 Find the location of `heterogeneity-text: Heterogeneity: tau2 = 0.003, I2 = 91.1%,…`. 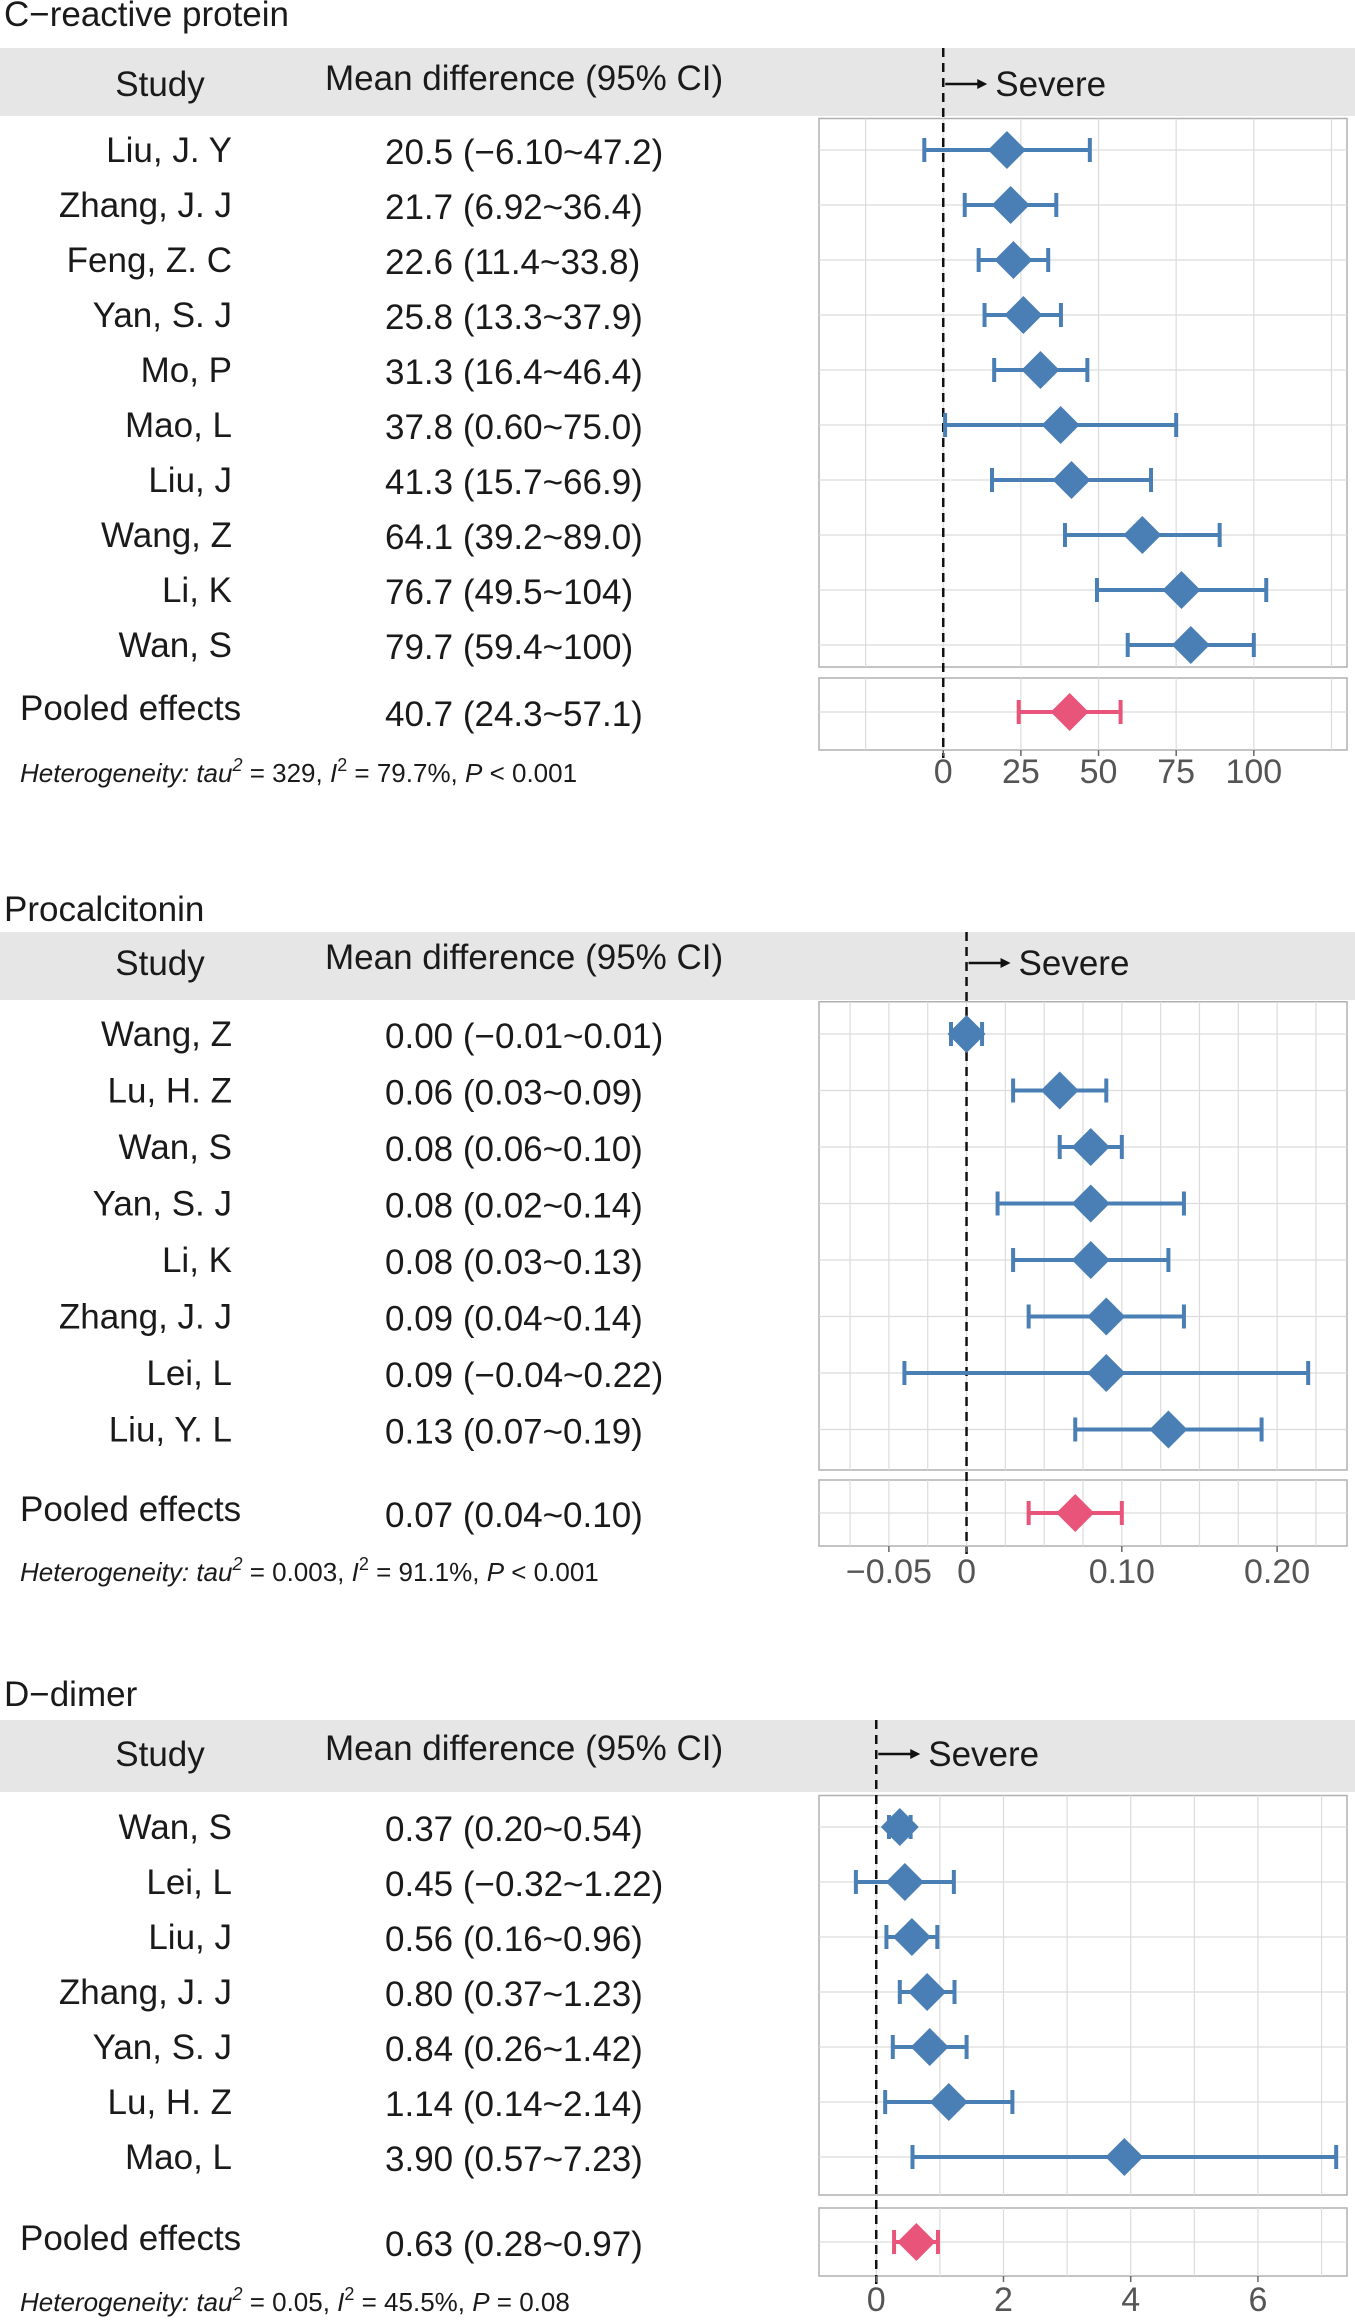

heterogeneity-text: Heterogeneity: tau2 = 0.003, I2 = 91.1%,… is located at coordinates (309, 1570).